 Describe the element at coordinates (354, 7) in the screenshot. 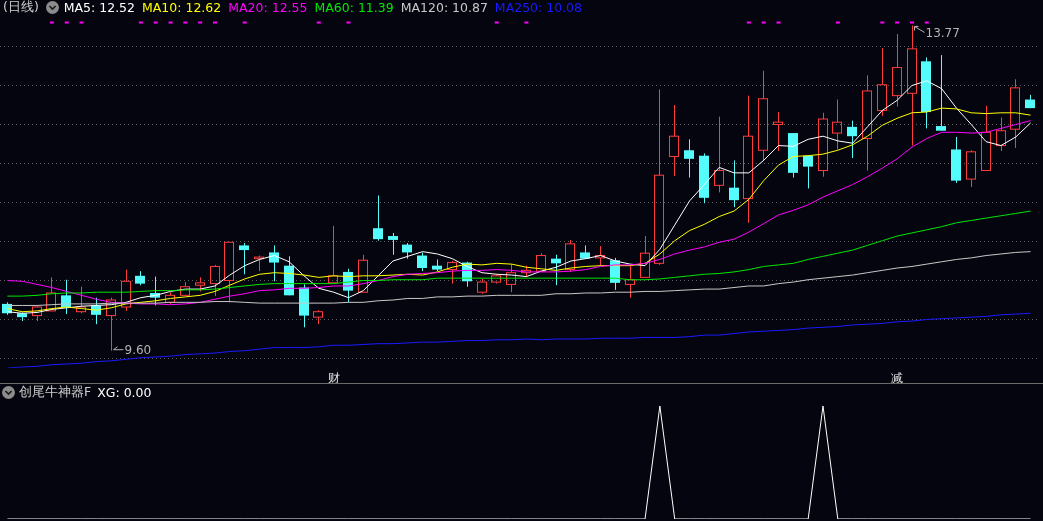

I see `text: MA60: 11.39` at that location.